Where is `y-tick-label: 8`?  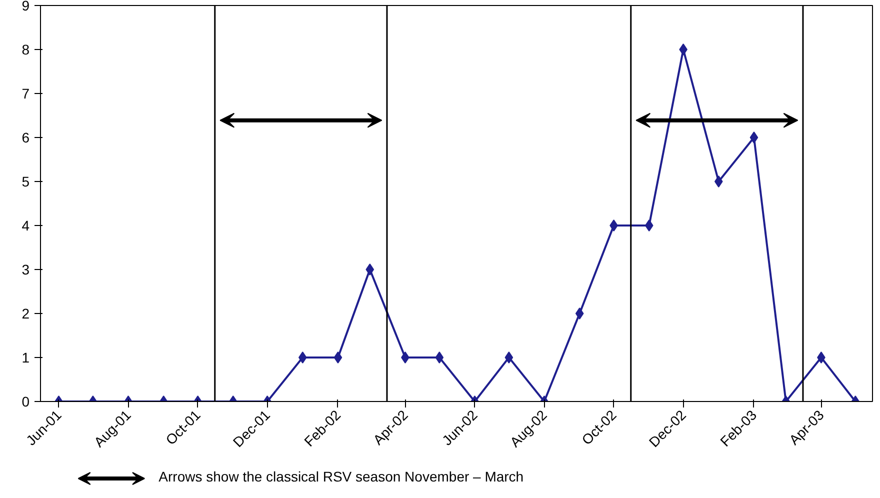
y-tick-label: 8 is located at coordinates (26, 50).